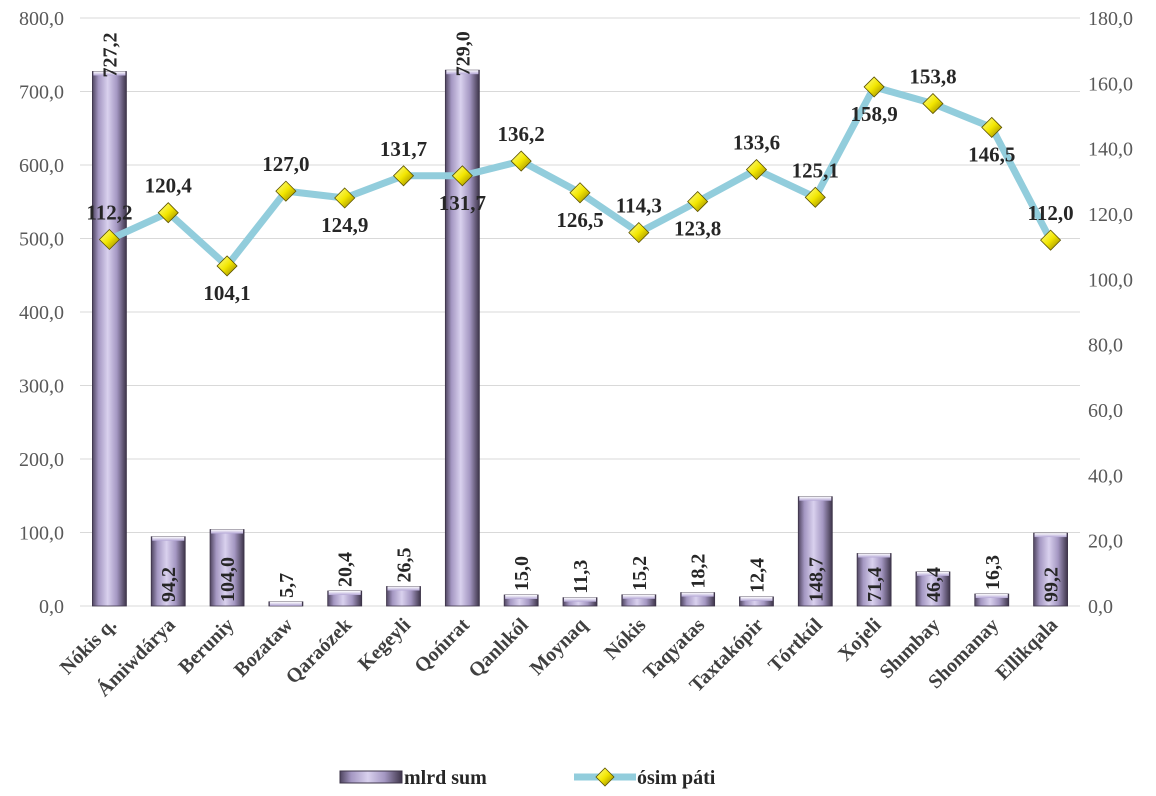  Describe the element at coordinates (169, 186) in the screenshot. I see `line-data-label: 120,4` at that location.